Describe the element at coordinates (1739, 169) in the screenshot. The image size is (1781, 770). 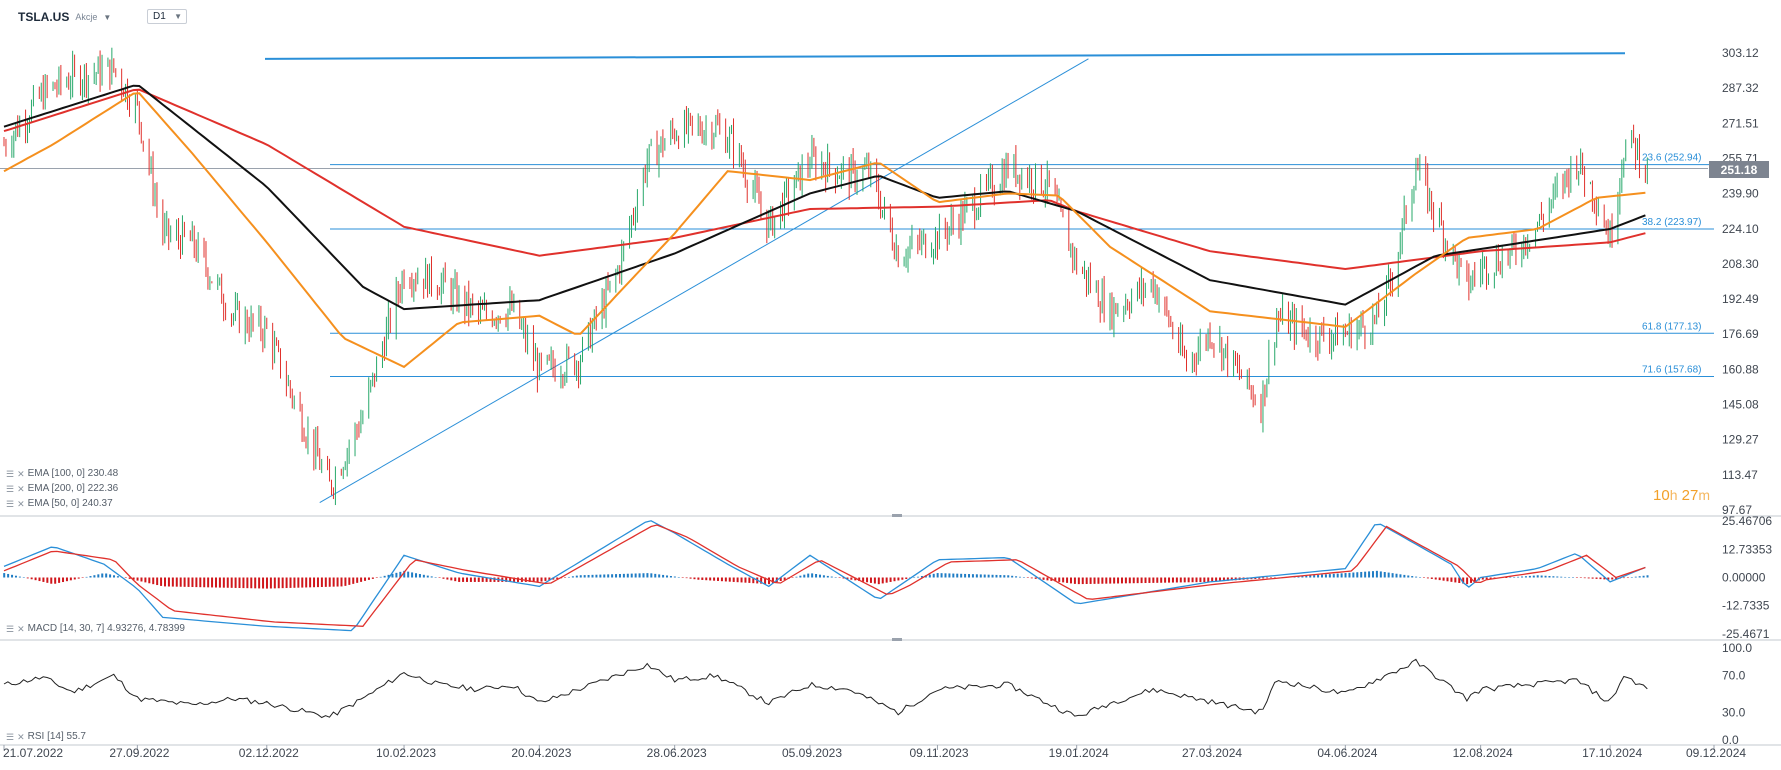
I see `last-price-value: 251.18` at that location.